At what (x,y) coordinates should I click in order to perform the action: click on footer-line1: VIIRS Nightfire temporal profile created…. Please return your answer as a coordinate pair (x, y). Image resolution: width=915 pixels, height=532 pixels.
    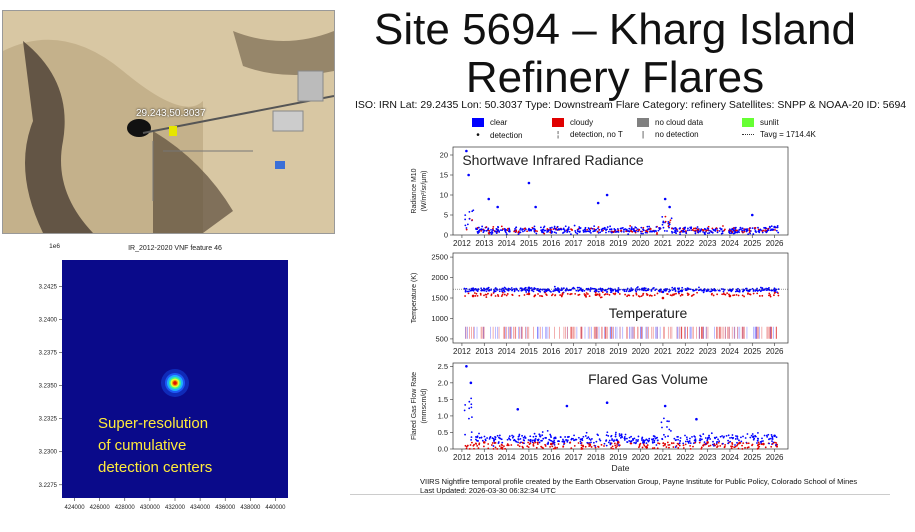
    Looking at the image, I should click on (639, 481).